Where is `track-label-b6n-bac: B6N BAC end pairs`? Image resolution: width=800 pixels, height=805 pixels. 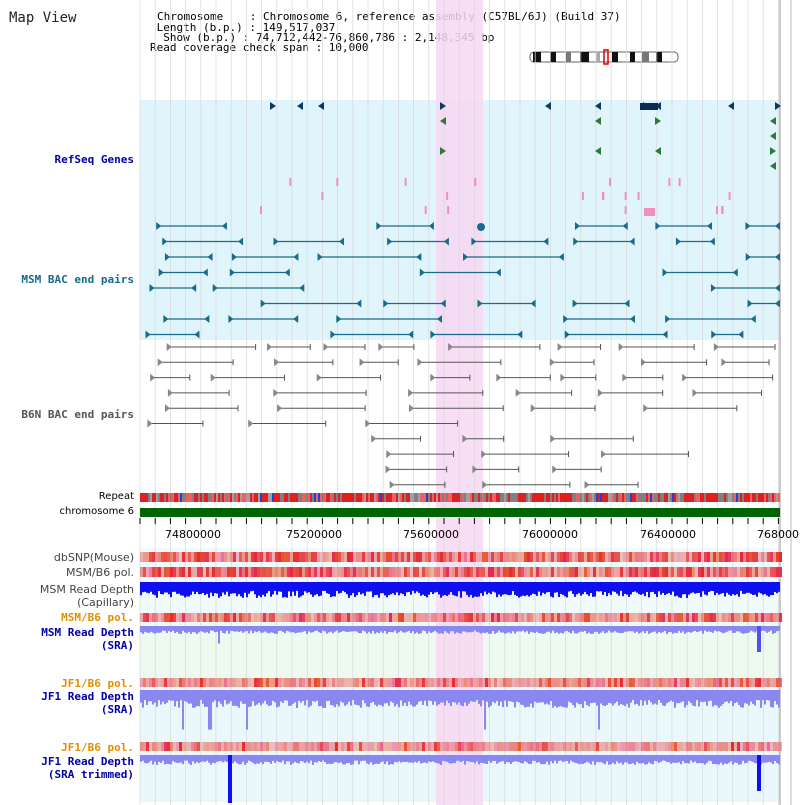 track-label-b6n-bac: B6N BAC end pairs is located at coordinates (77, 414).